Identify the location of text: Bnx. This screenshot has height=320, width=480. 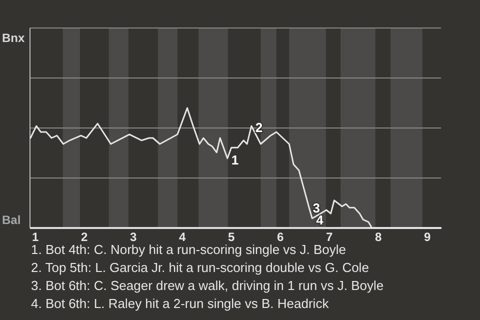
(13, 38).